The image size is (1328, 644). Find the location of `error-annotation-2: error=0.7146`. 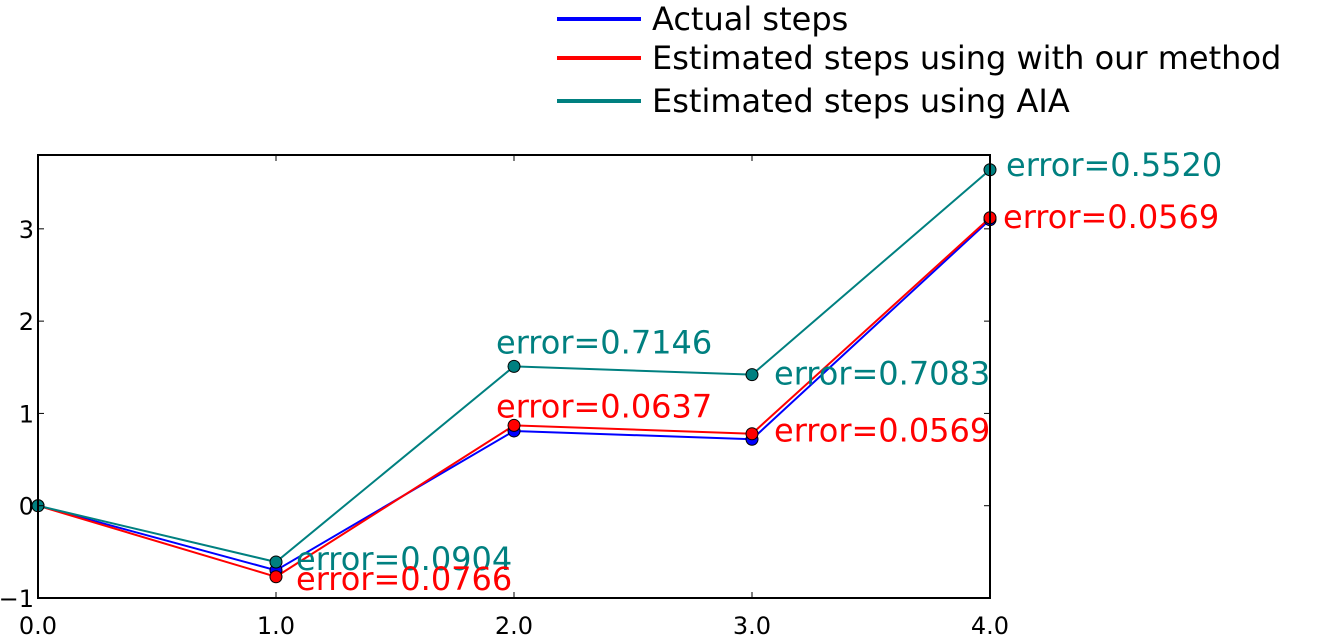

error-annotation-2: error=0.7146 is located at coordinates (604, 342).